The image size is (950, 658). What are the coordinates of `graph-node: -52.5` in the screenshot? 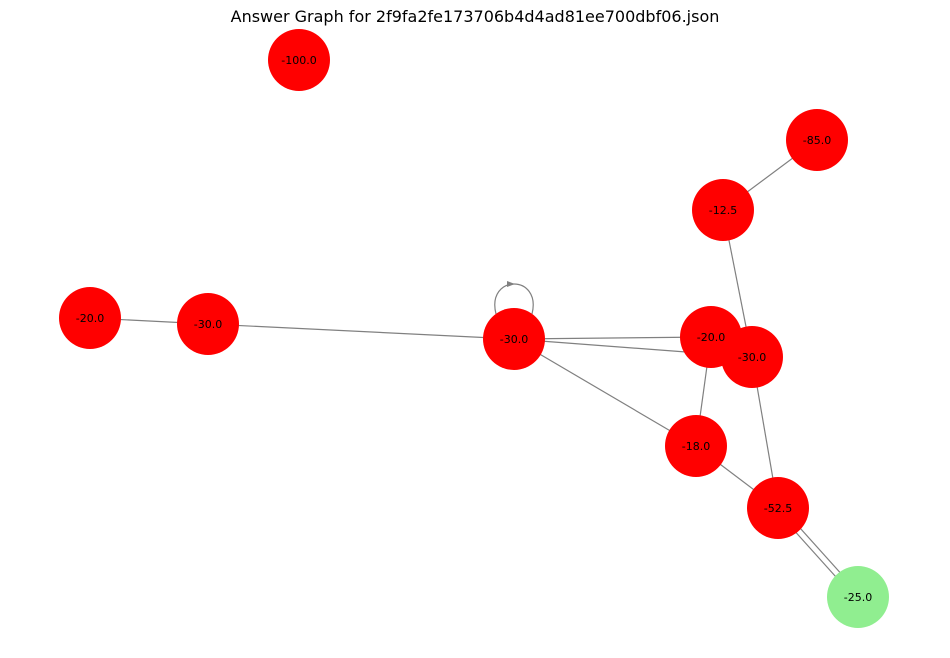 It's located at (778, 508).